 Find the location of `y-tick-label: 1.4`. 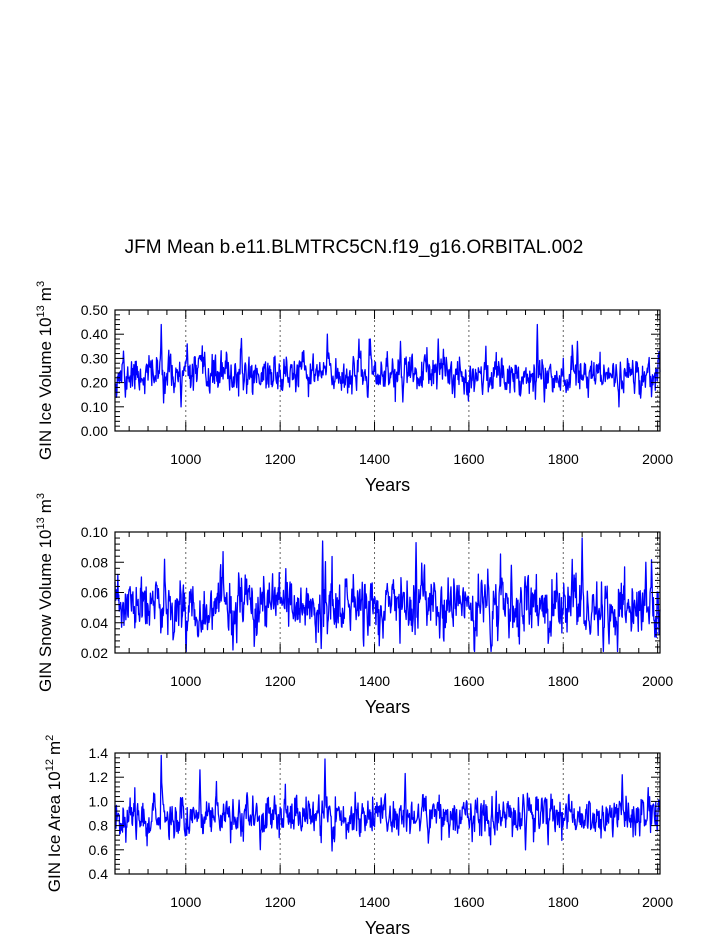

y-tick-label: 1.4 is located at coordinates (99, 753).